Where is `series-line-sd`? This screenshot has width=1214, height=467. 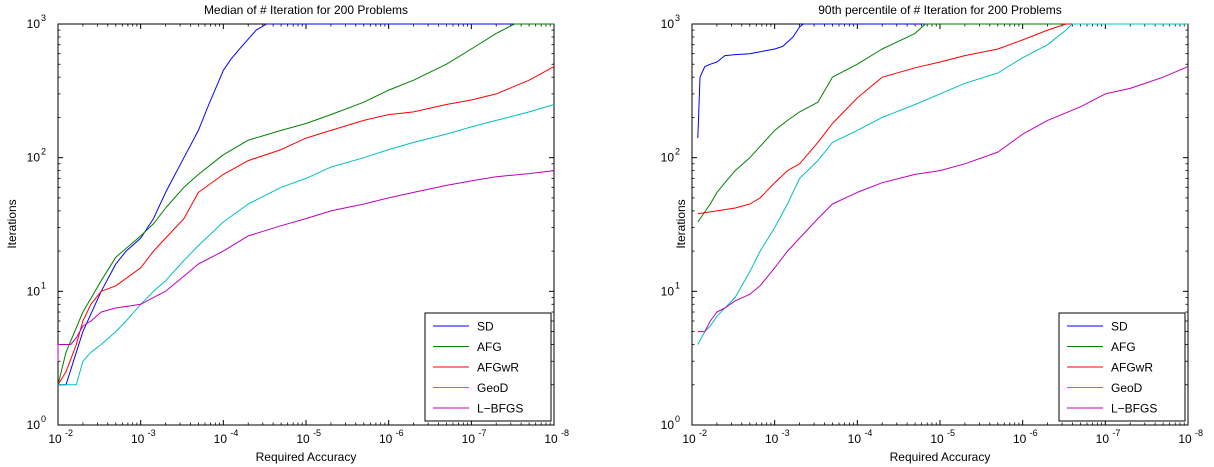
series-line-sd is located at coordinates (942, 81).